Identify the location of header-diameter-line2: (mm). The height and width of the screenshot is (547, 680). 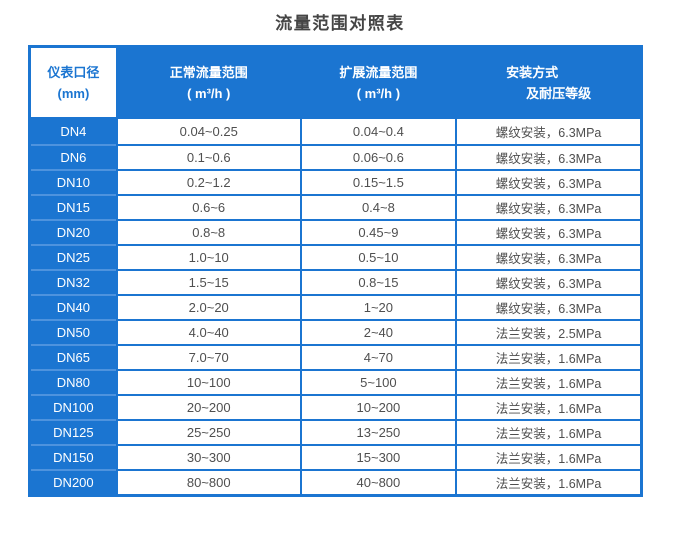
(73, 93).